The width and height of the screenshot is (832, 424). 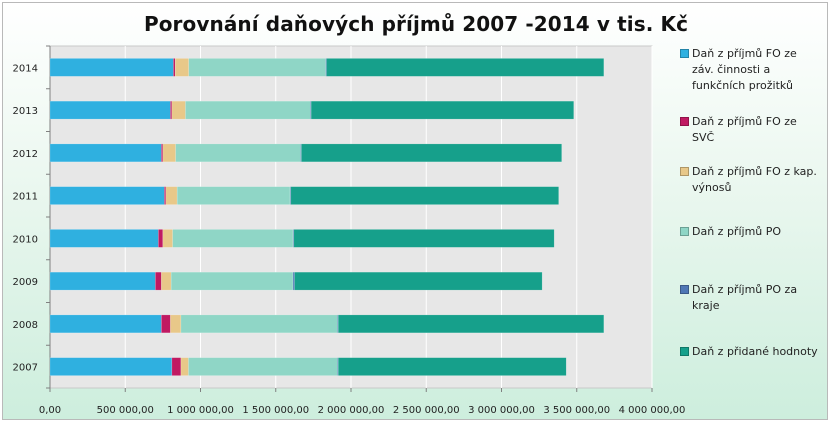 I want to click on y-tick-label: 2010, so click(x=25, y=239).